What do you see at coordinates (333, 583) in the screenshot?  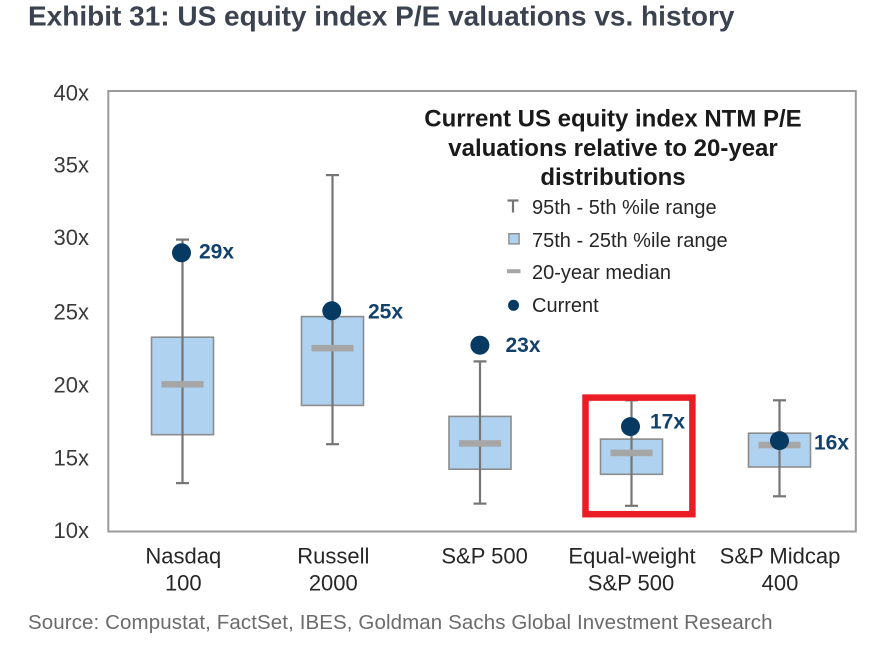 I see `svg-text: 2000` at bounding box center [333, 583].